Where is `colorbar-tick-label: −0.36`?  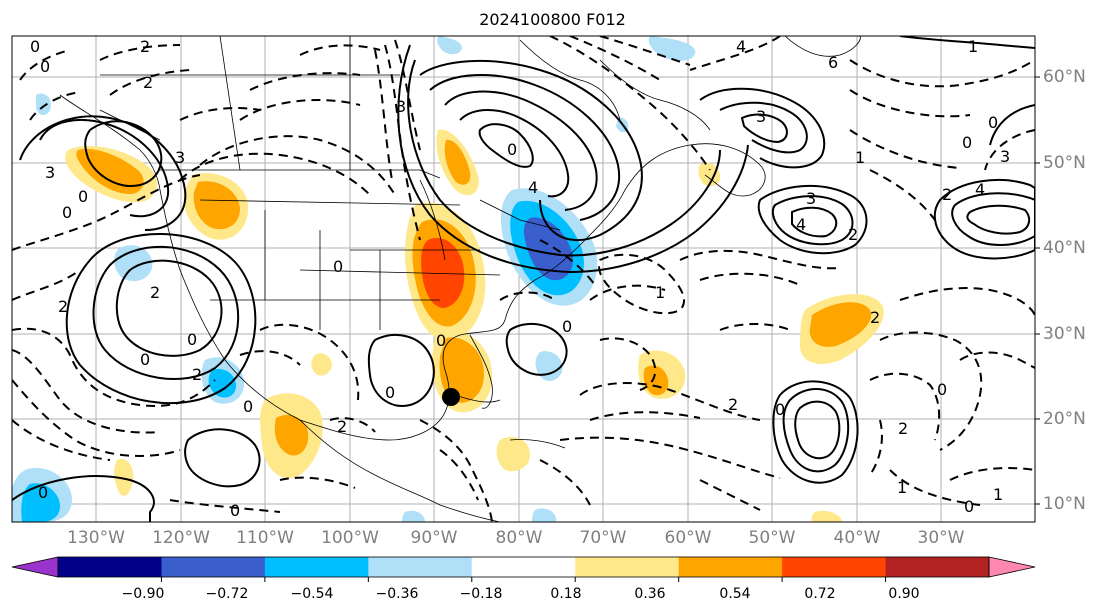 colorbar-tick-label: −0.36 is located at coordinates (397, 594).